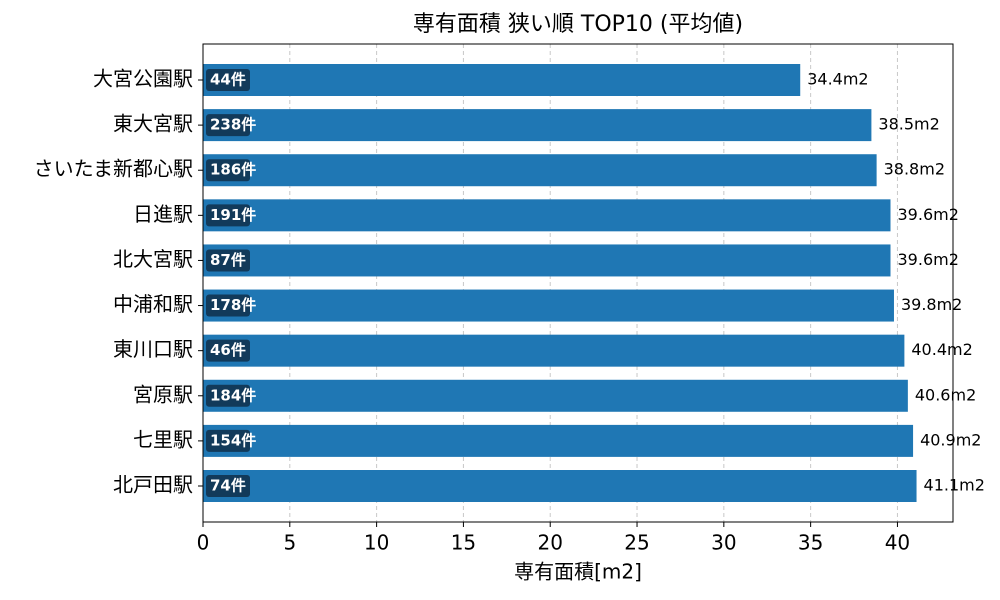 The image size is (1000, 600). Describe the element at coordinates (233, 440) in the screenshot. I see `count-label: 154件` at that location.